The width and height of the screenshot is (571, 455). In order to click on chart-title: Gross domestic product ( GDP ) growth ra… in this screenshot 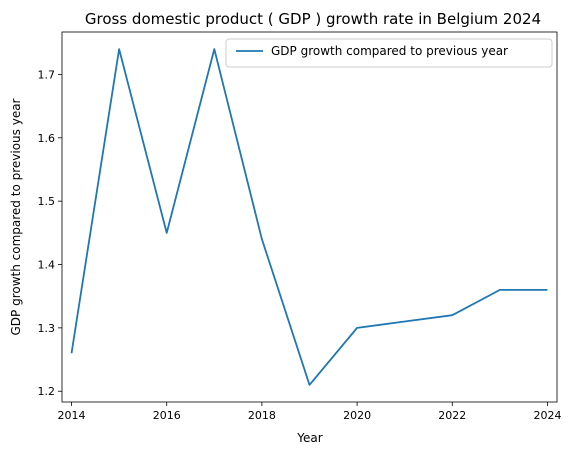, I will do `click(313, 19)`.